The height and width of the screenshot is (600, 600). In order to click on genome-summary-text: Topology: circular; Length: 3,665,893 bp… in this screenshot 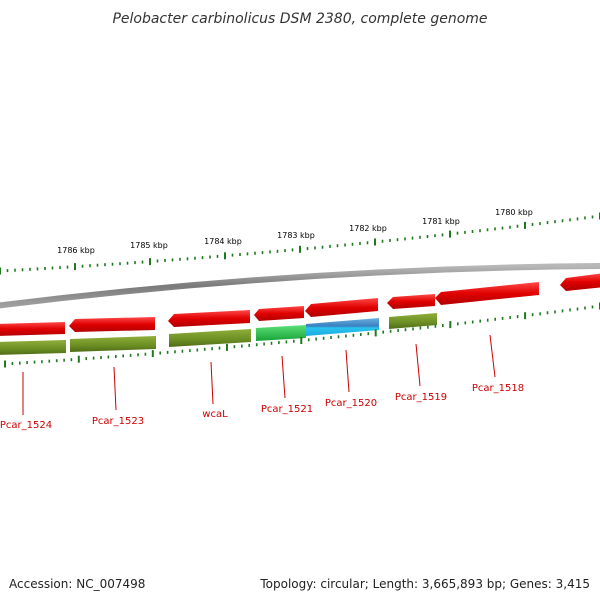, I will do `click(425, 584)`.